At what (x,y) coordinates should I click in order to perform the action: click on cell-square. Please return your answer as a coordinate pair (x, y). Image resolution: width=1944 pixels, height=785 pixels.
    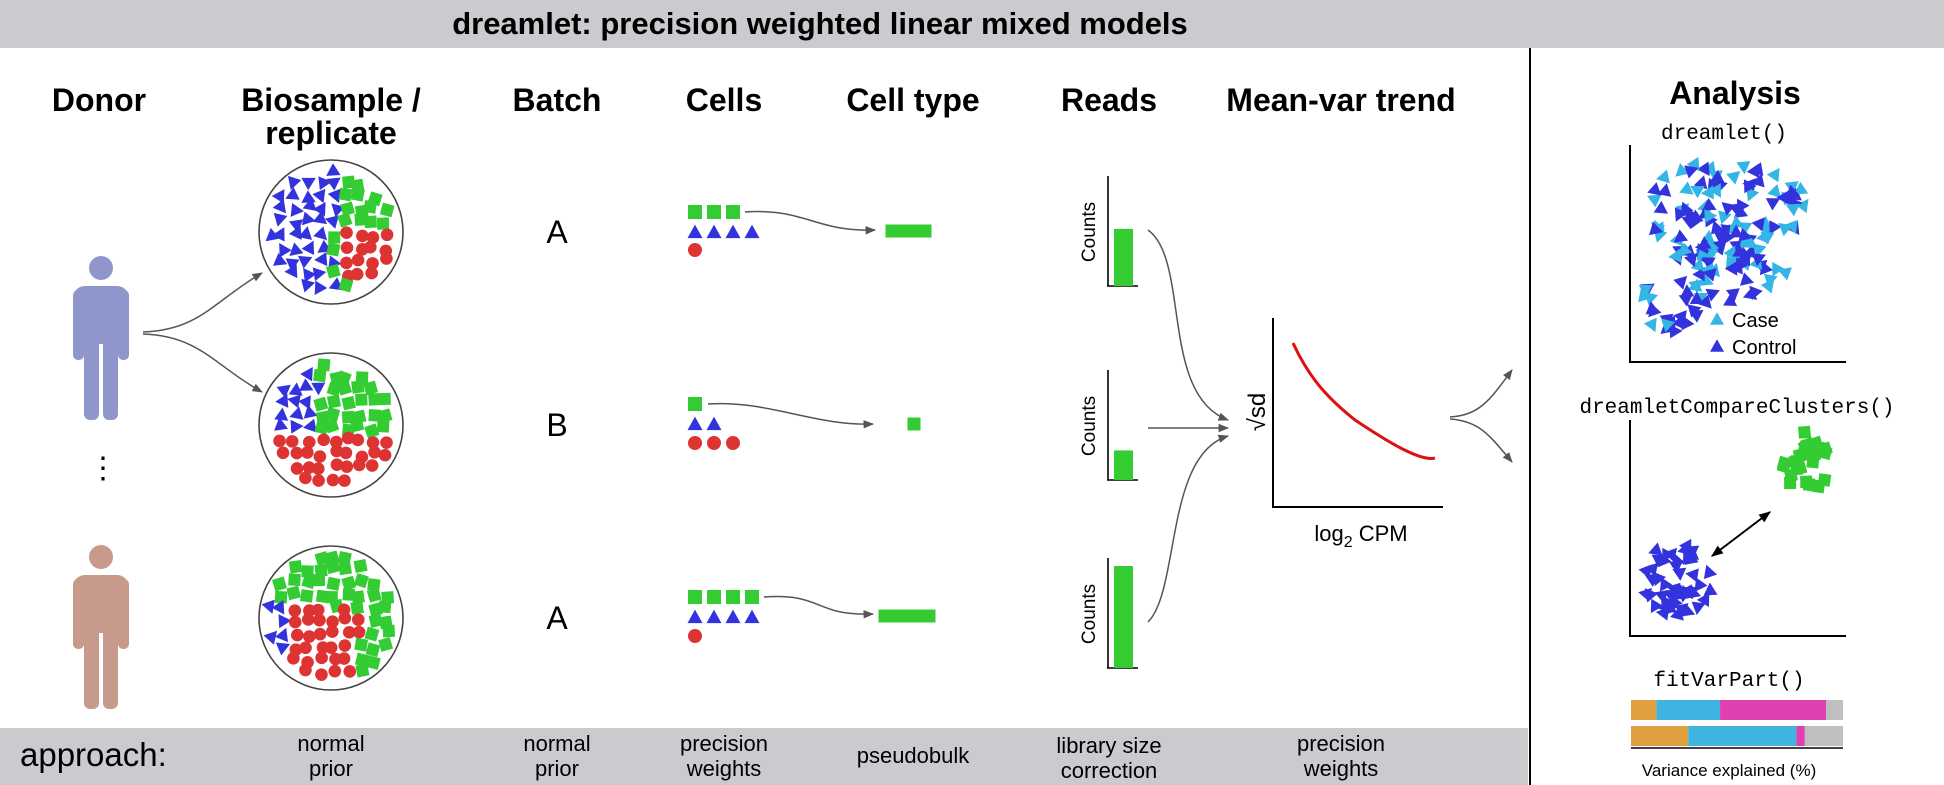
    Looking at the image, I should click on (752, 597).